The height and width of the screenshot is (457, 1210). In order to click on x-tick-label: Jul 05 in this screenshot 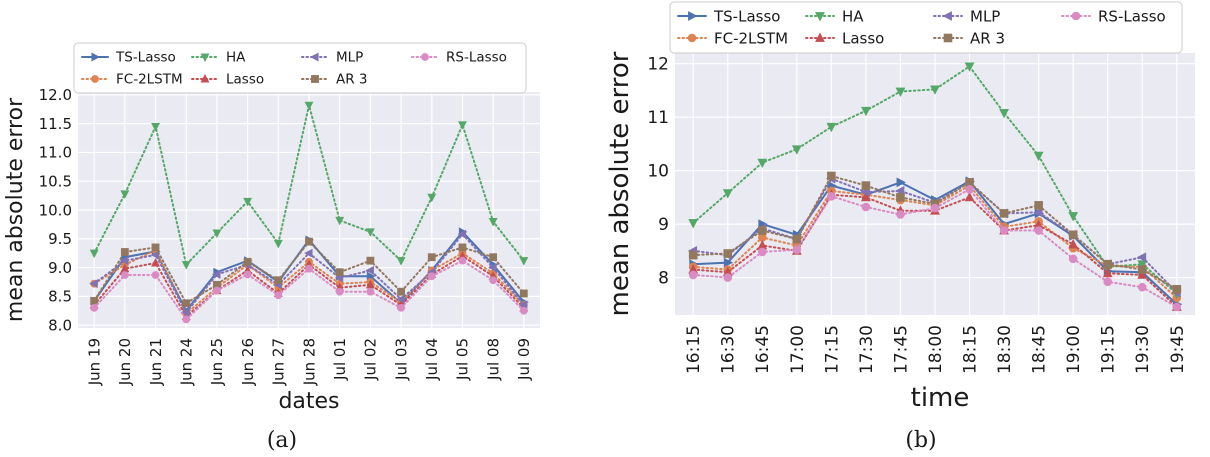, I will do `click(463, 359)`.